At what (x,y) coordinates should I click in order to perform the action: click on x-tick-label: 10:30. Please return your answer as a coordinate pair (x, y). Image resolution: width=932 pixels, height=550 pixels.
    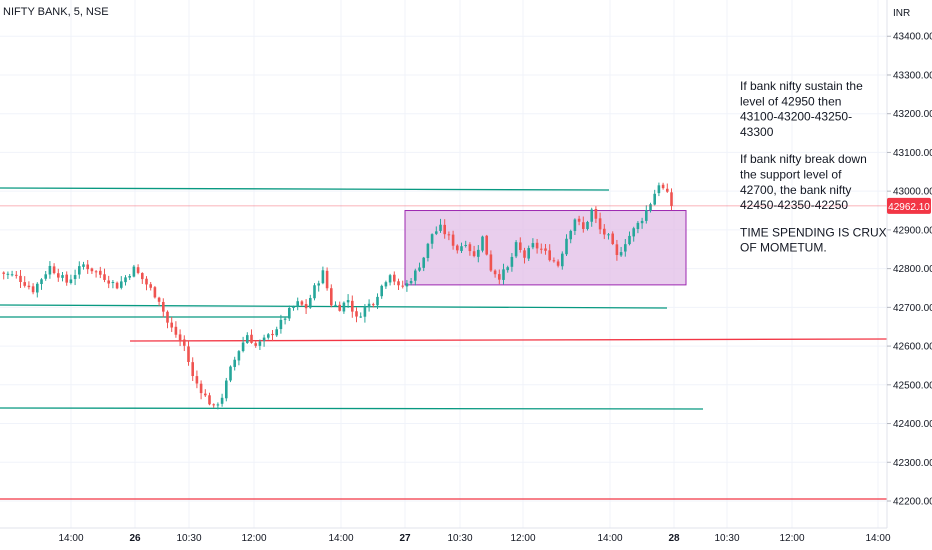
    Looking at the image, I should click on (726, 538).